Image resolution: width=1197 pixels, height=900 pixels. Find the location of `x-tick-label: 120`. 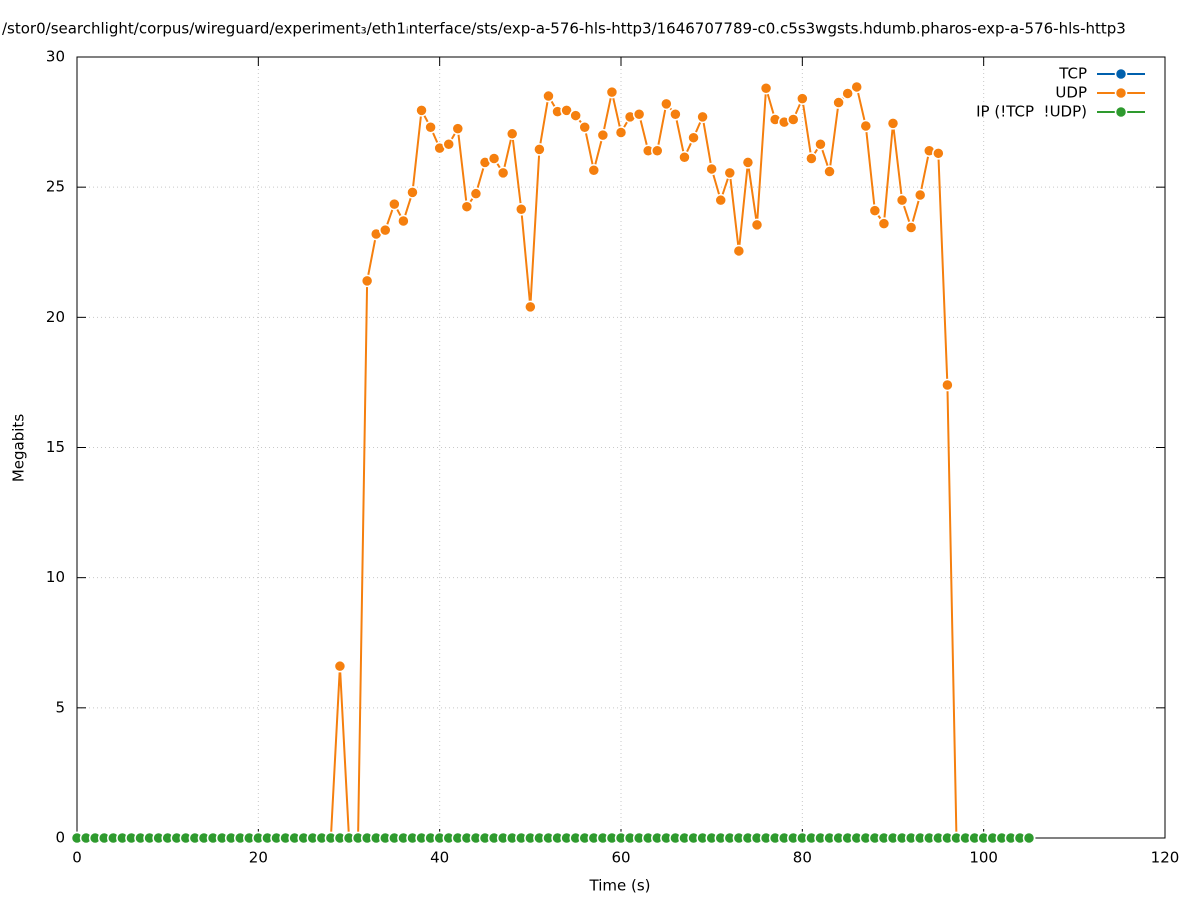

x-tick-label: 120 is located at coordinates (1165, 858).